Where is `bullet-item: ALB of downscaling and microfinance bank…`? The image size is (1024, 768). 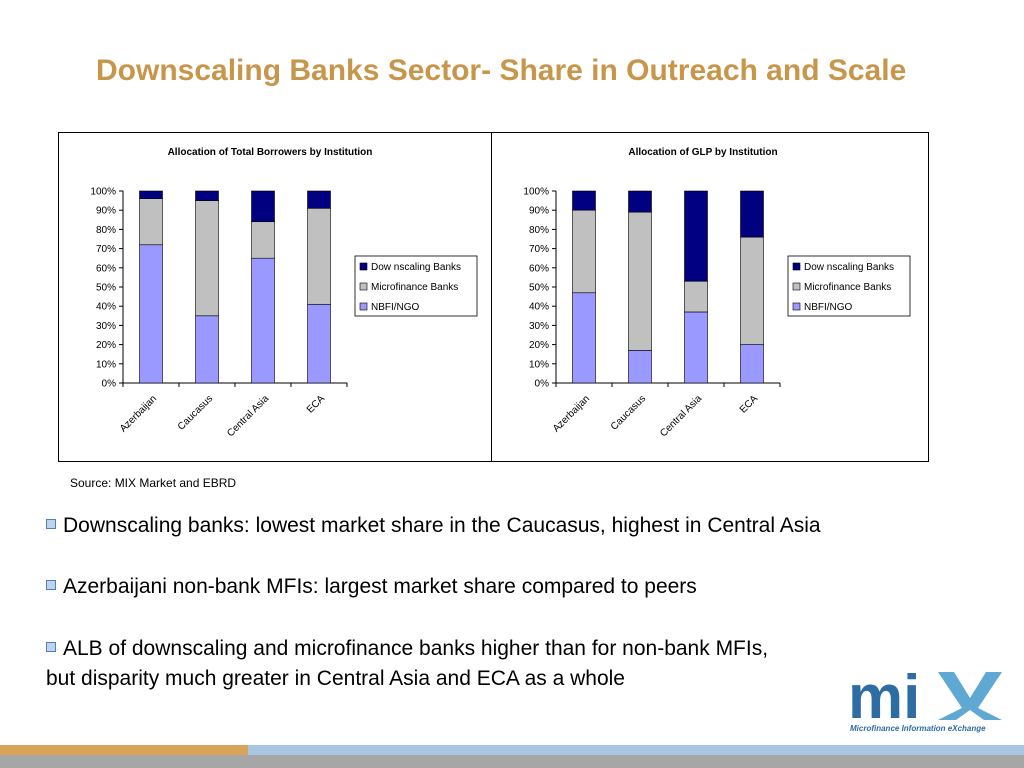
bullet-item: ALB of downscaling and microfinance bank… is located at coordinates (496, 649).